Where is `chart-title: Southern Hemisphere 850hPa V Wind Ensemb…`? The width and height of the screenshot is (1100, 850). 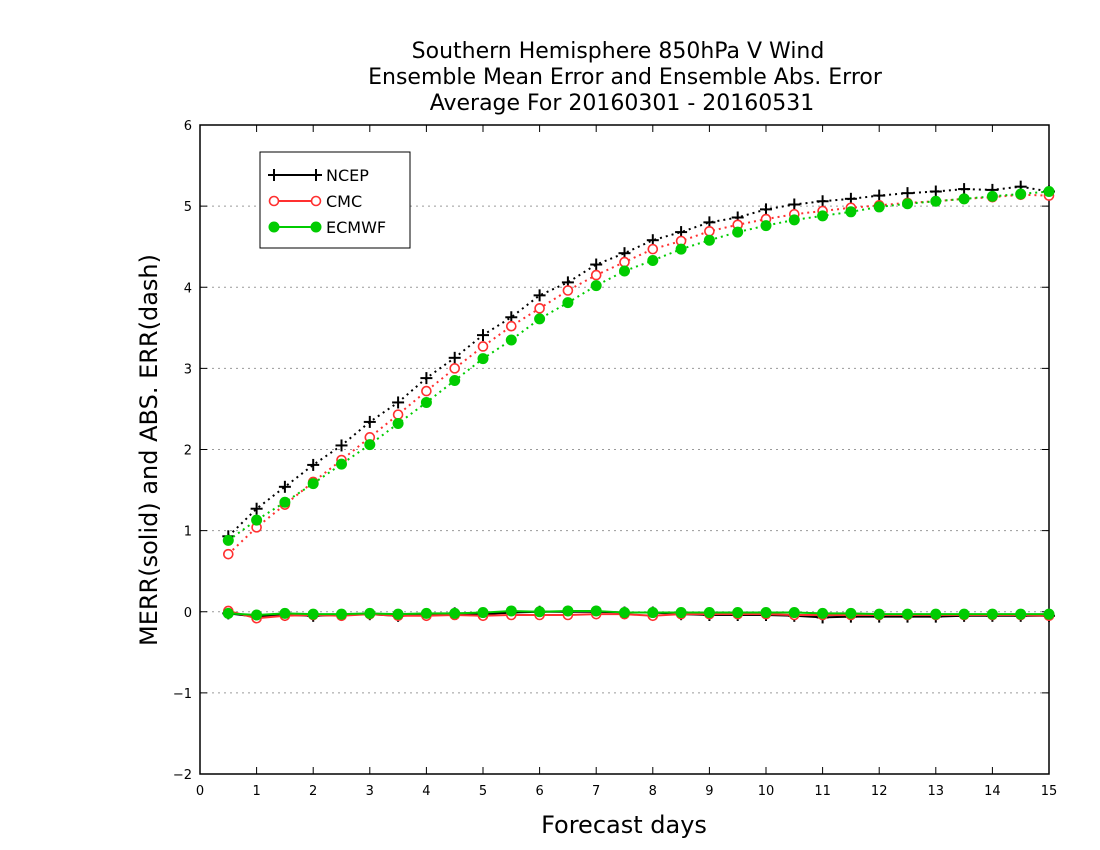 chart-title: Southern Hemisphere 850hPa V Wind Ensemb… is located at coordinates (625, 77).